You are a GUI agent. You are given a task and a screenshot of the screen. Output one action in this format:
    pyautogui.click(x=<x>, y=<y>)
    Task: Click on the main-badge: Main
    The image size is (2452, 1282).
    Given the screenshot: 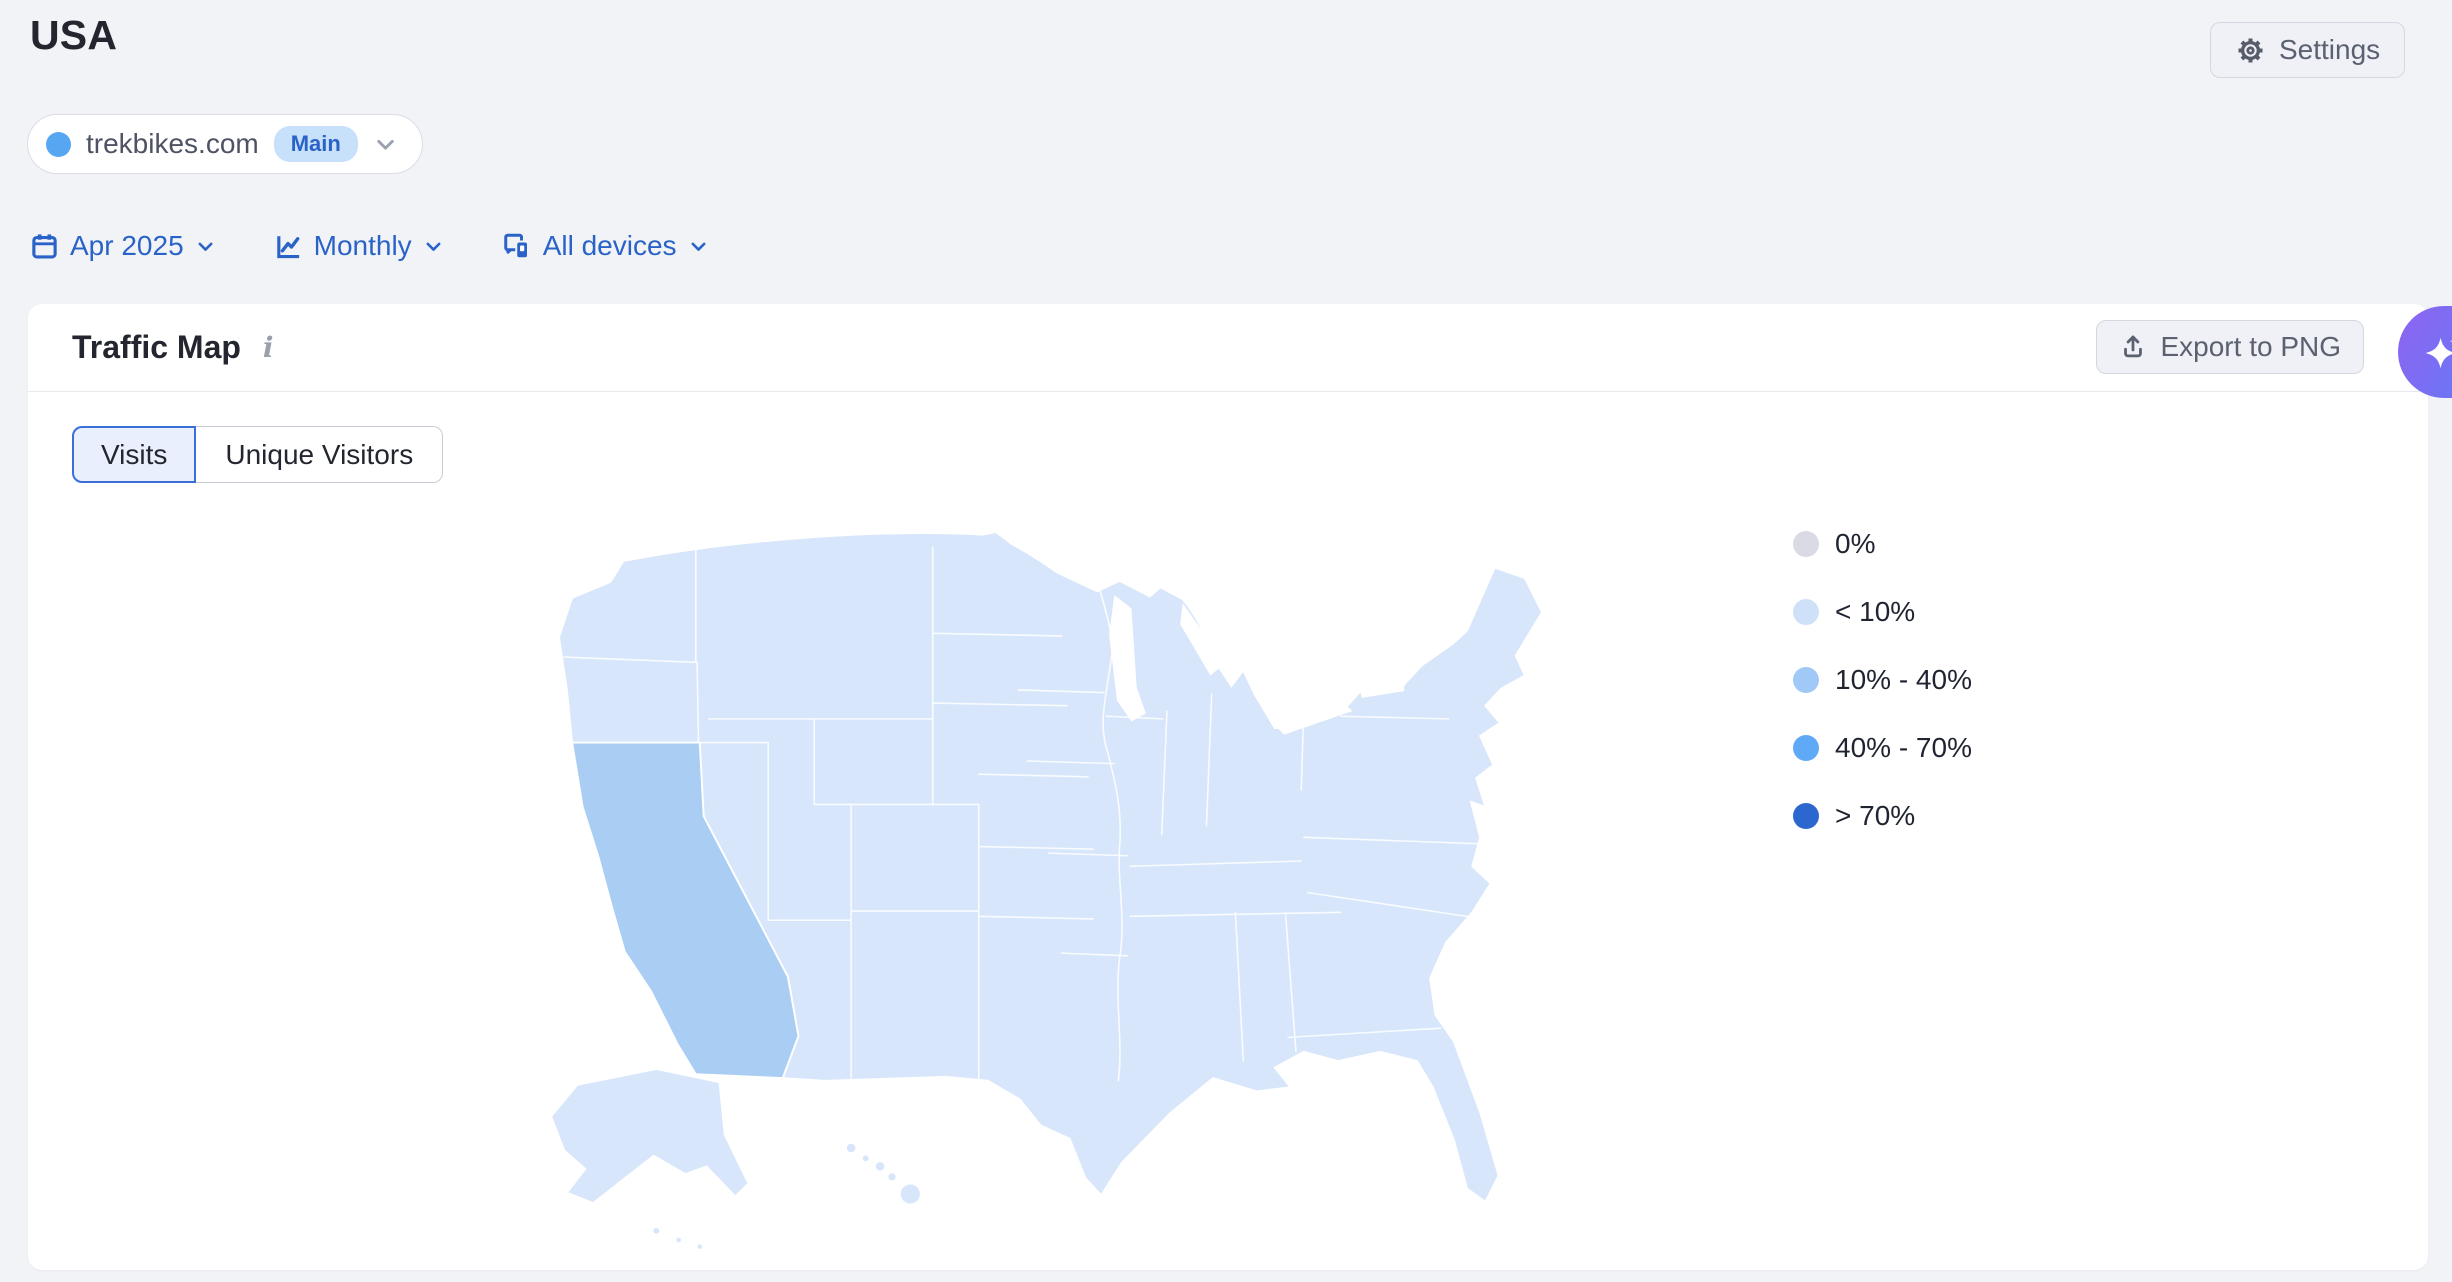 What is the action you would take?
    pyautogui.click(x=315, y=144)
    